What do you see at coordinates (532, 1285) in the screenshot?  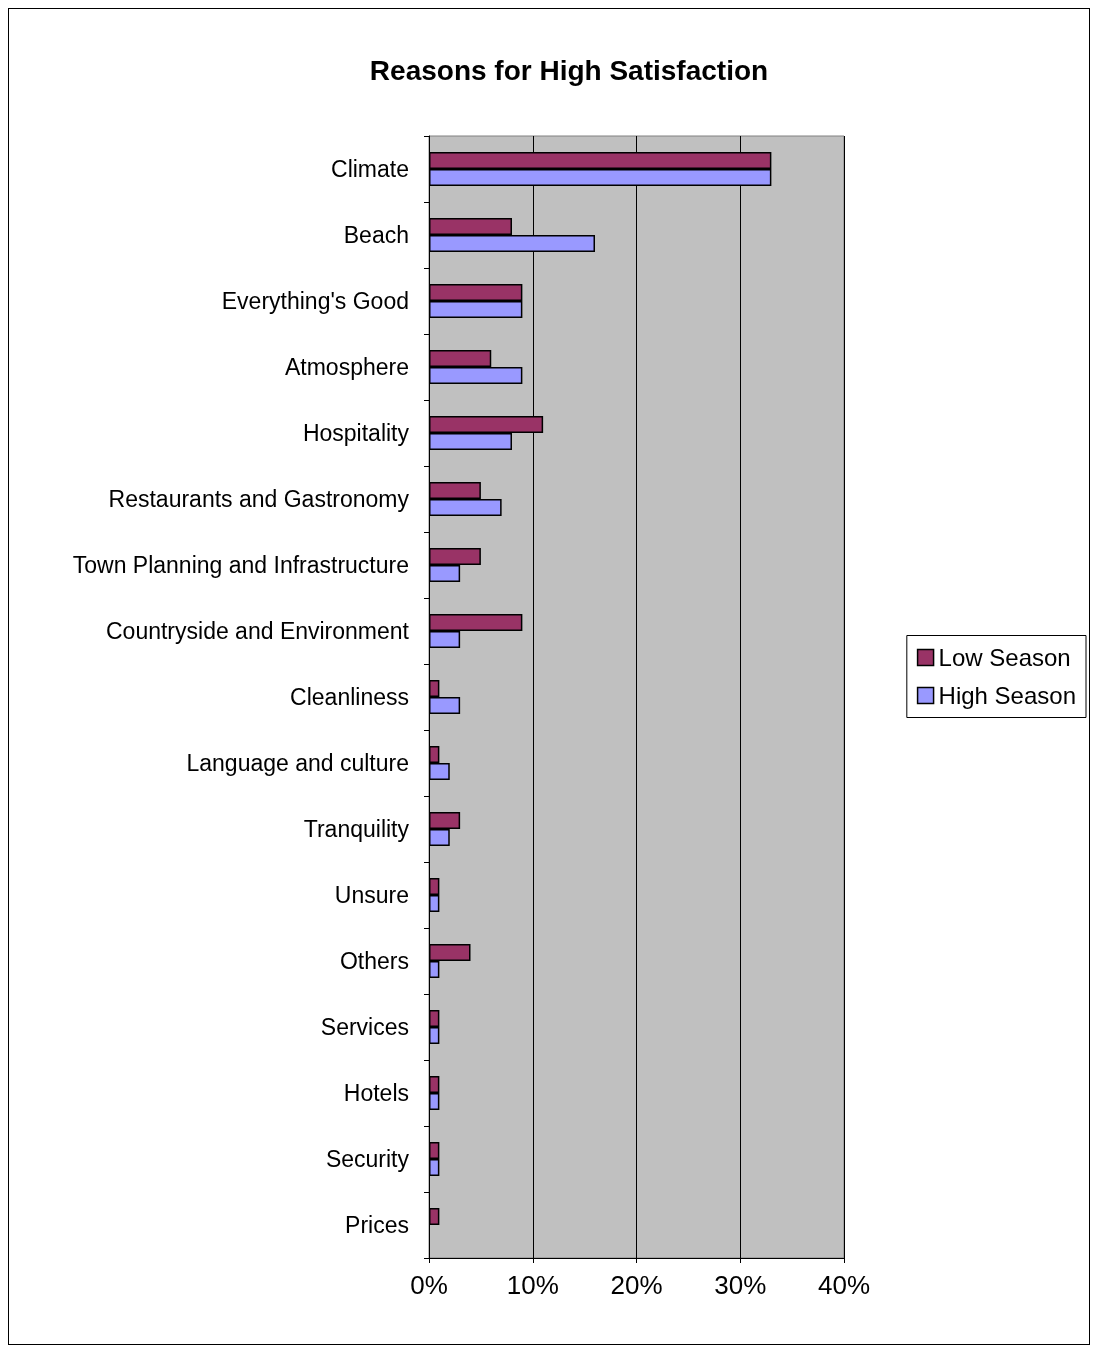 I see `x-tick-label: 10%` at bounding box center [532, 1285].